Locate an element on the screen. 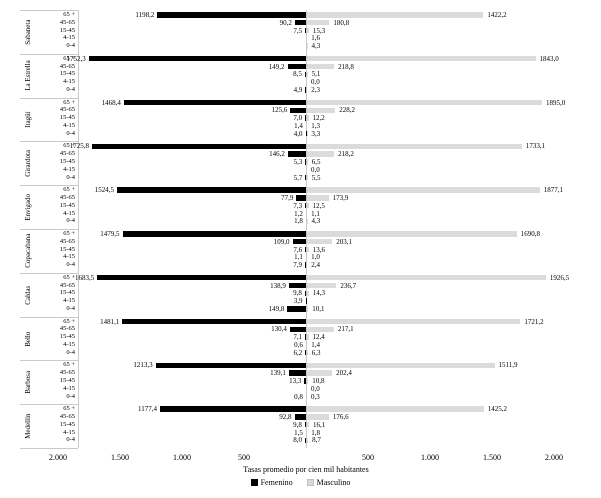  zero-axis-line is located at coordinates (306, 229).